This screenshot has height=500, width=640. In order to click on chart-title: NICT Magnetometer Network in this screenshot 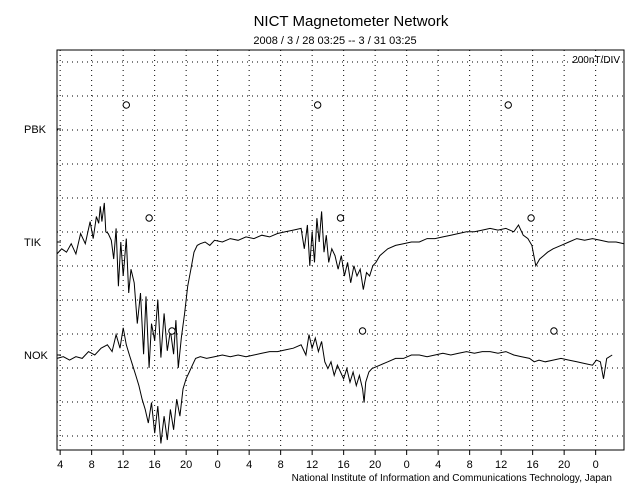, I will do `click(351, 21)`.